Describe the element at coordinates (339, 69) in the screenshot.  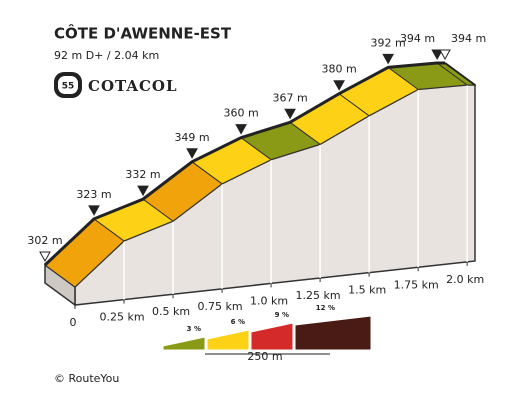
I see `elevation-label: 380 m` at that location.